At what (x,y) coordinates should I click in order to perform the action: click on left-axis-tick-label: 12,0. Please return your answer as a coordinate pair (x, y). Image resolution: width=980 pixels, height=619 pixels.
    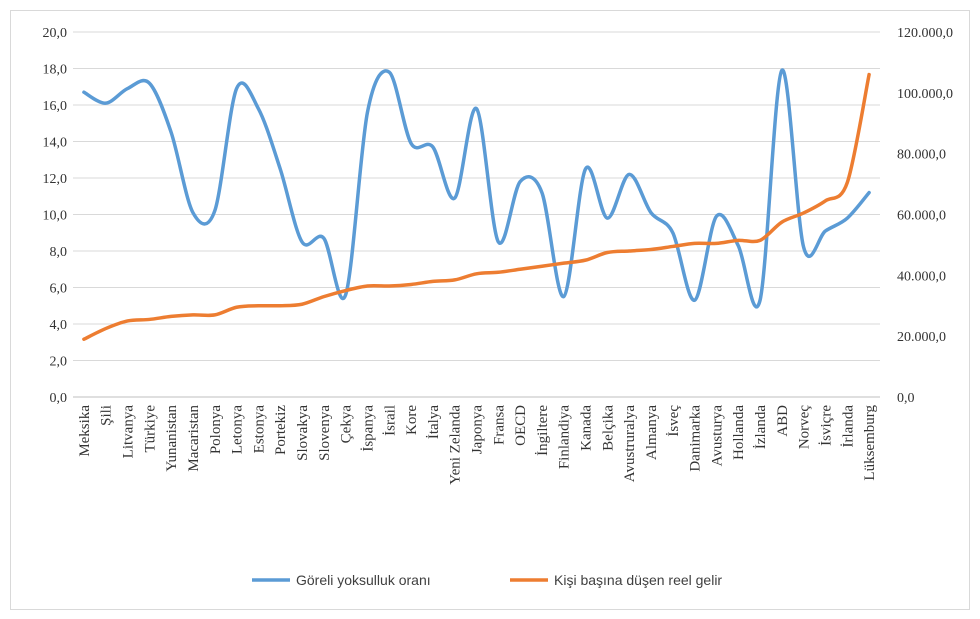
    Looking at the image, I should click on (55, 179).